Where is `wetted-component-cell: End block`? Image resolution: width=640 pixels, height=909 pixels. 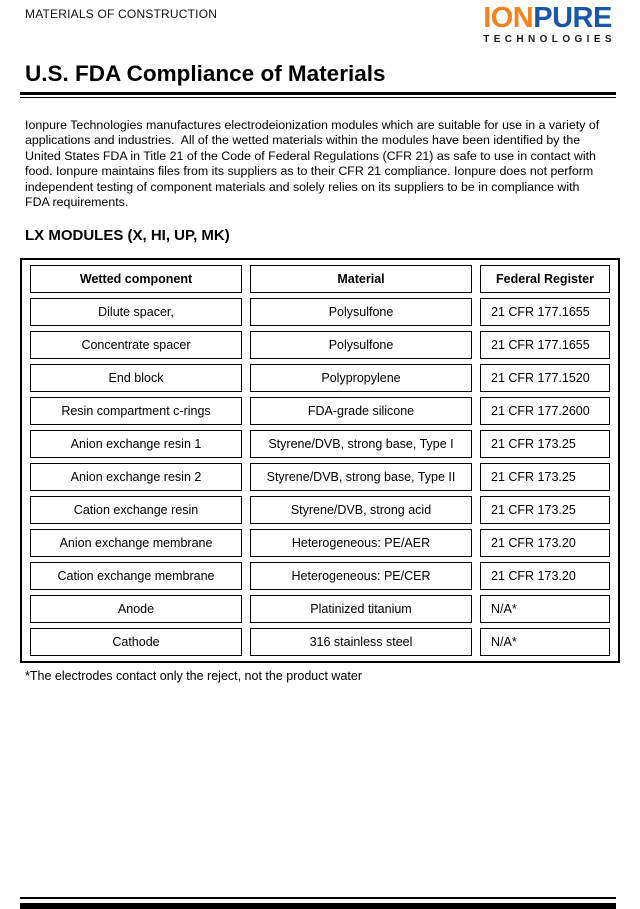 wetted-component-cell: End block is located at coordinates (136, 377).